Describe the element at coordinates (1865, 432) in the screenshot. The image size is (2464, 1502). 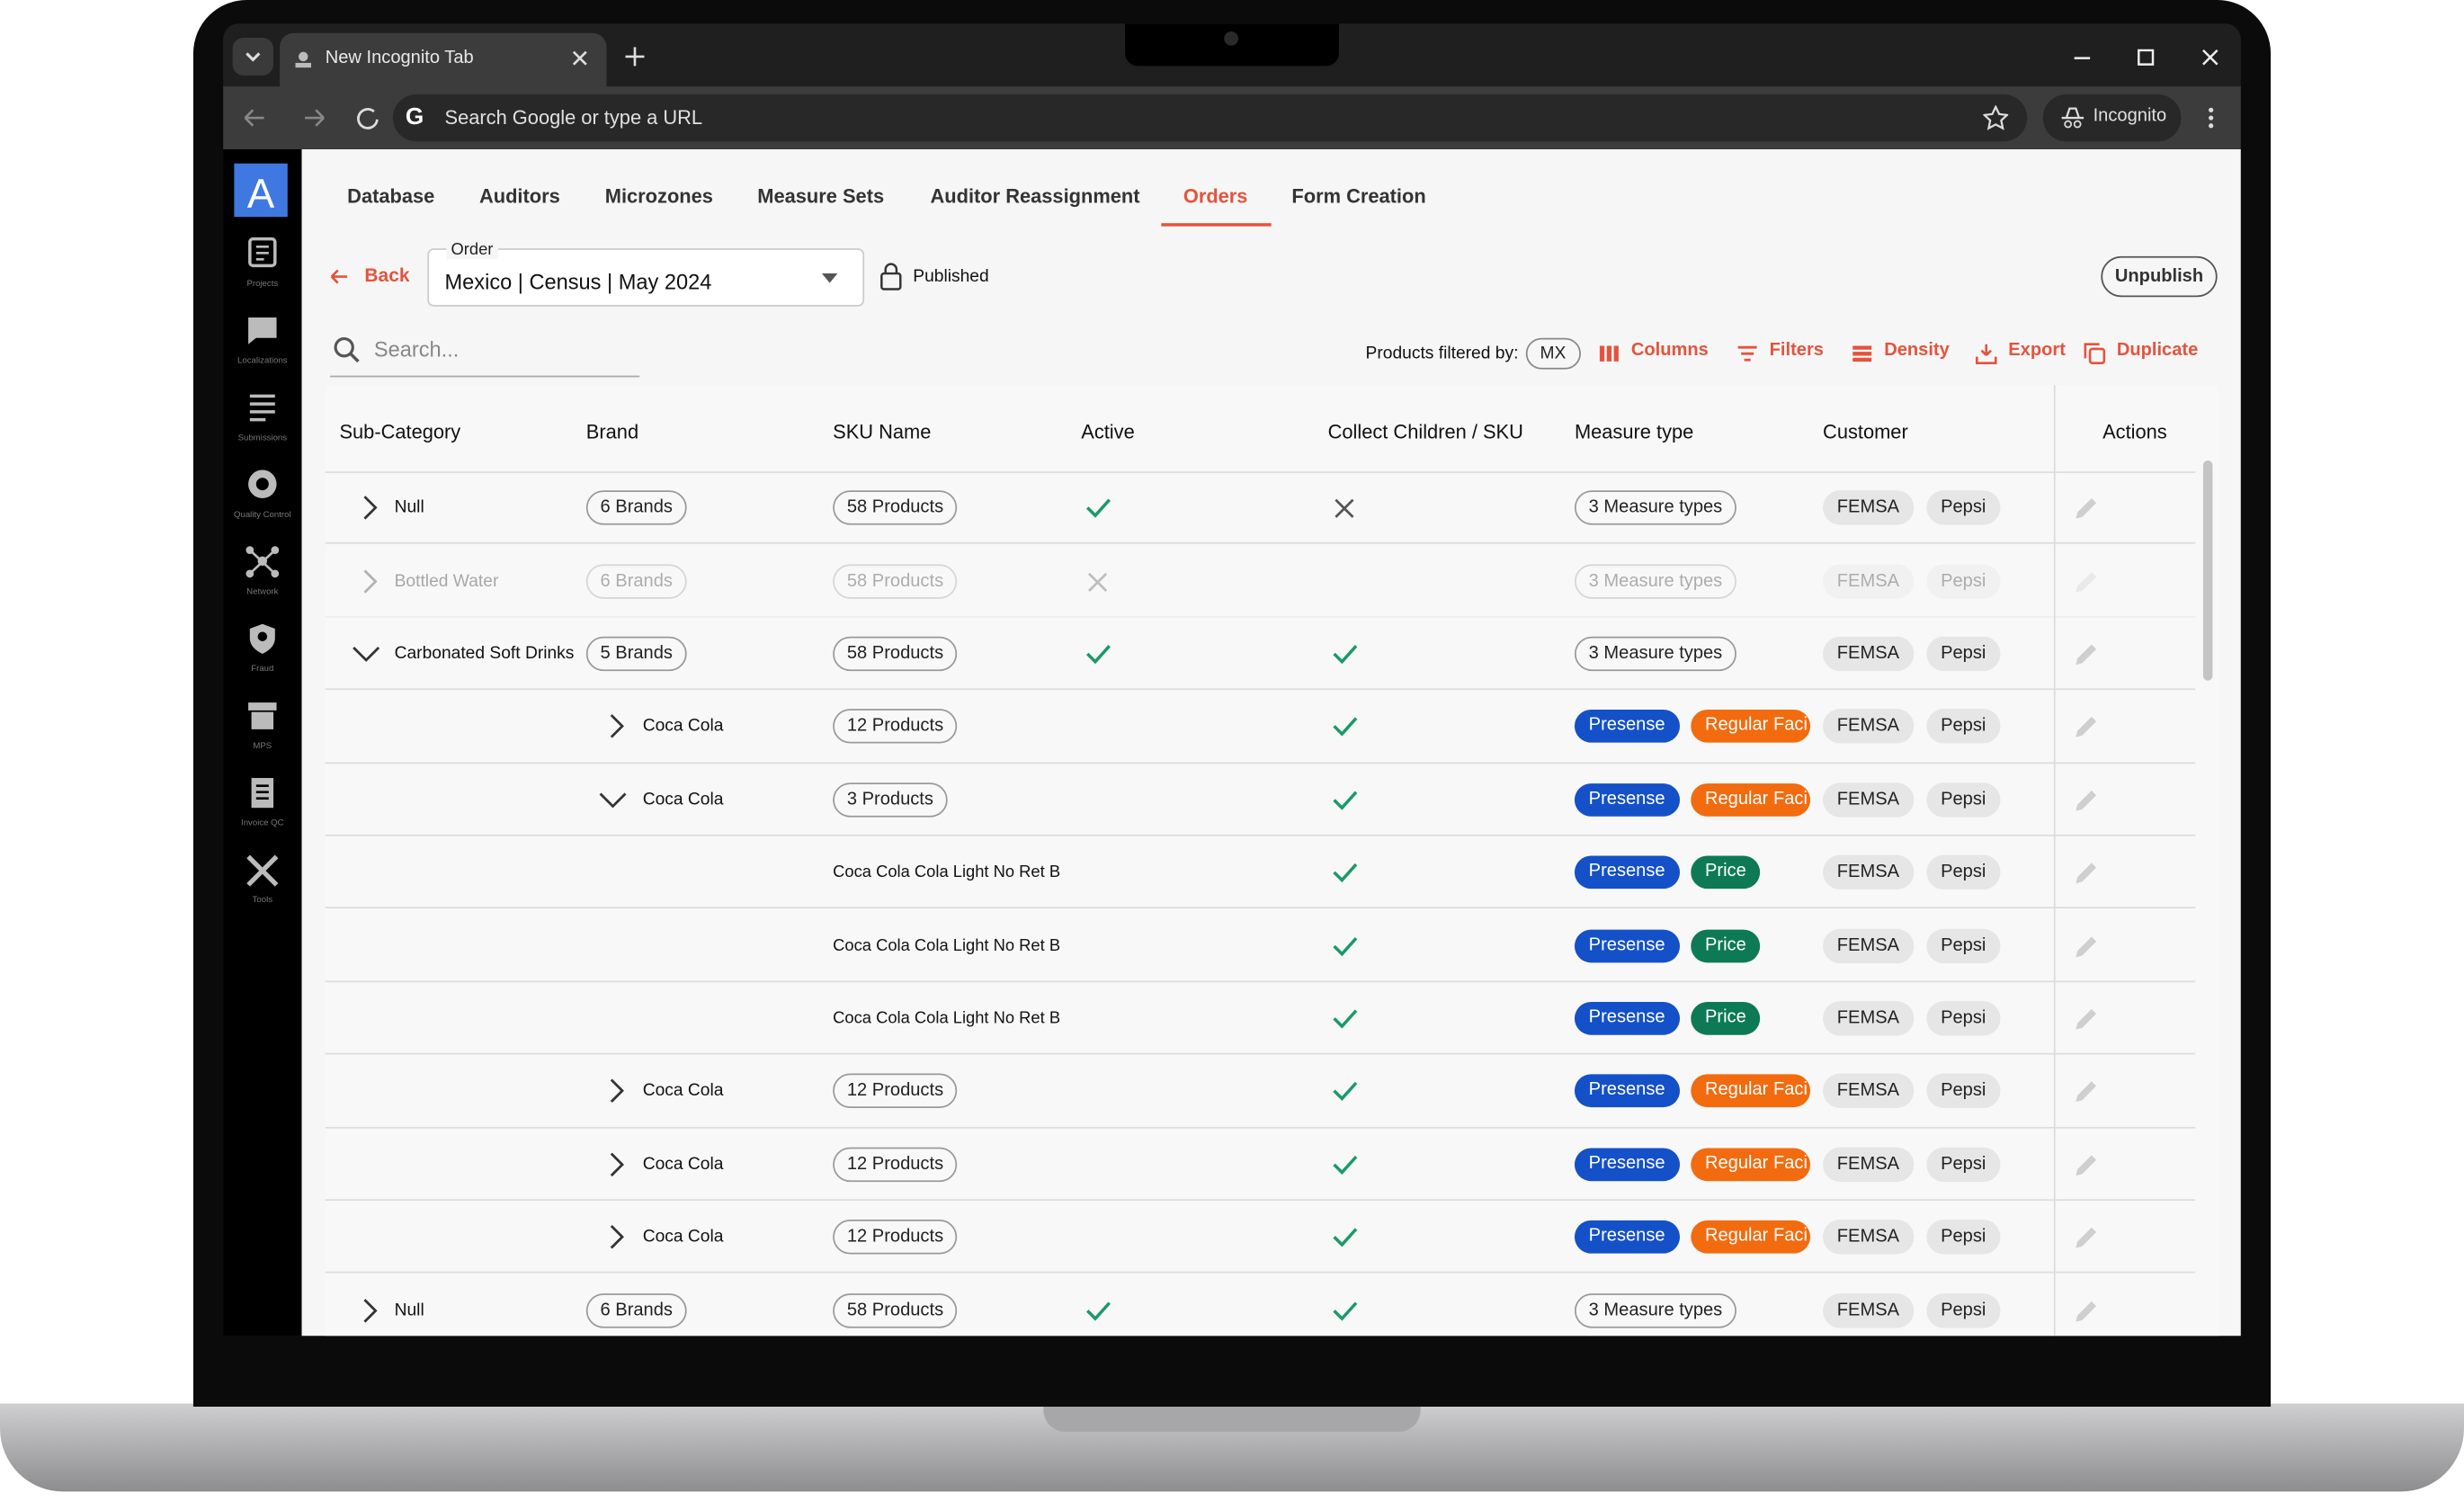
I see `column-header: Customer` at that location.